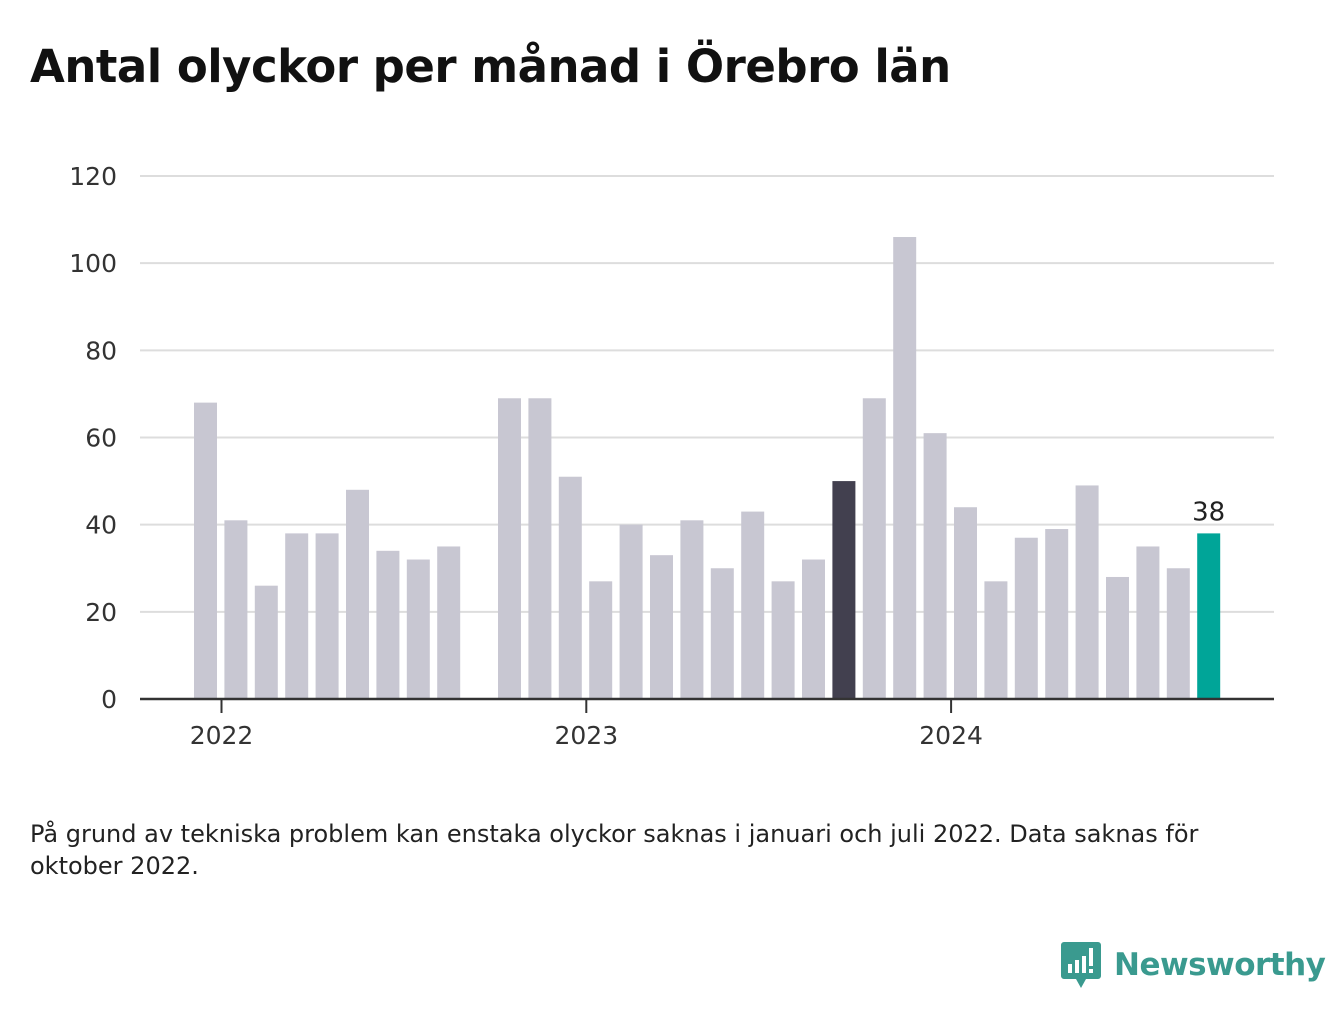  I want to click on y-tick-label: 40, so click(101, 525).